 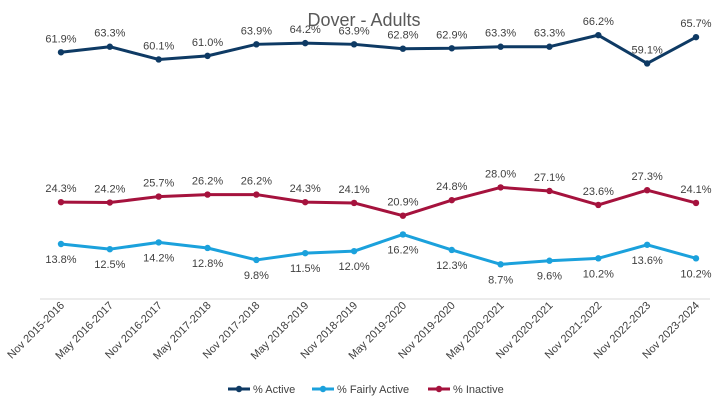 I want to click on data-label: 24.8%, so click(x=451, y=187).